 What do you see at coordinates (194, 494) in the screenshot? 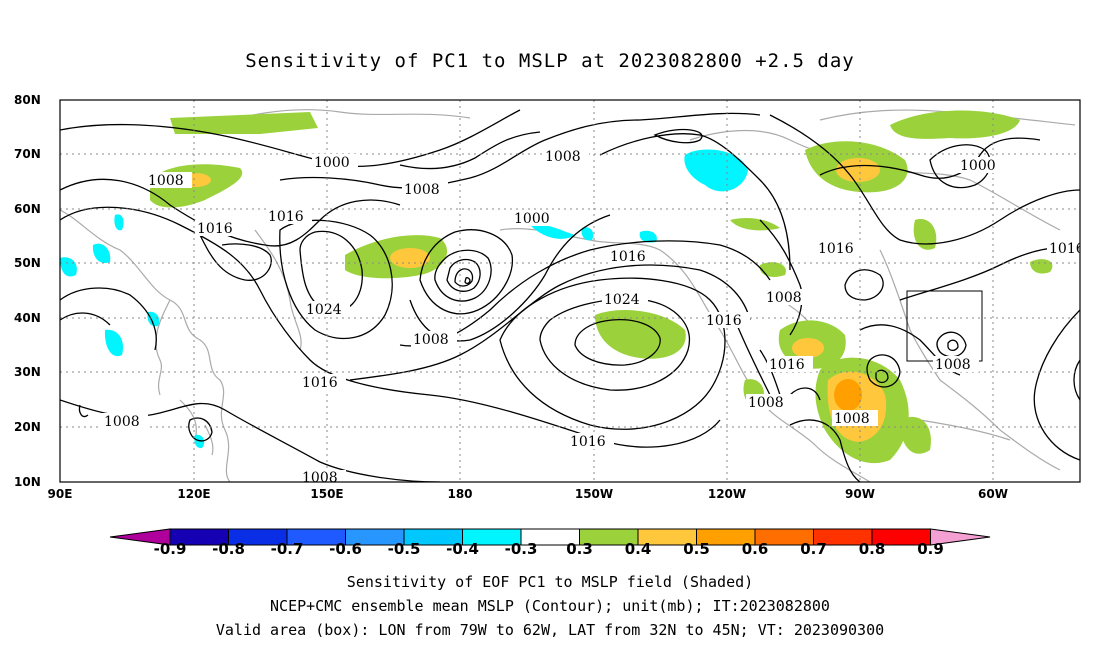
I see `lon-label-120e: 120E` at bounding box center [194, 494].